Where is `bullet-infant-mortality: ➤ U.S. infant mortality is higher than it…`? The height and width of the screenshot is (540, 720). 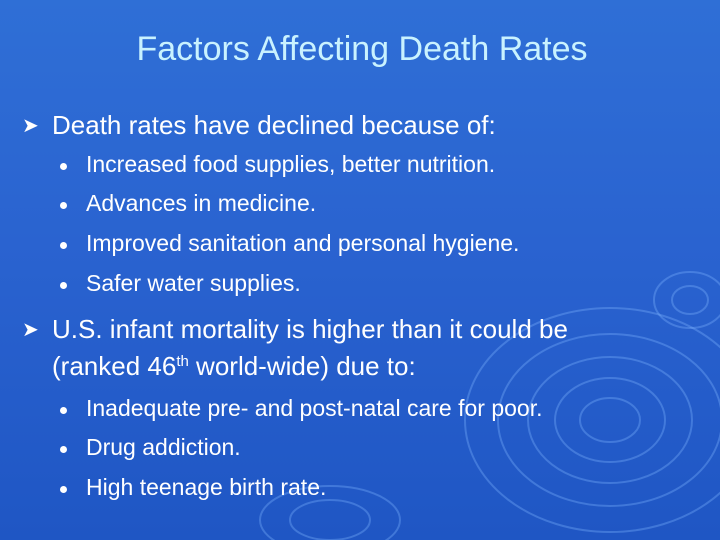 bullet-infant-mortality: ➤ U.S. infant mortality is higher than it… is located at coordinates (295, 347).